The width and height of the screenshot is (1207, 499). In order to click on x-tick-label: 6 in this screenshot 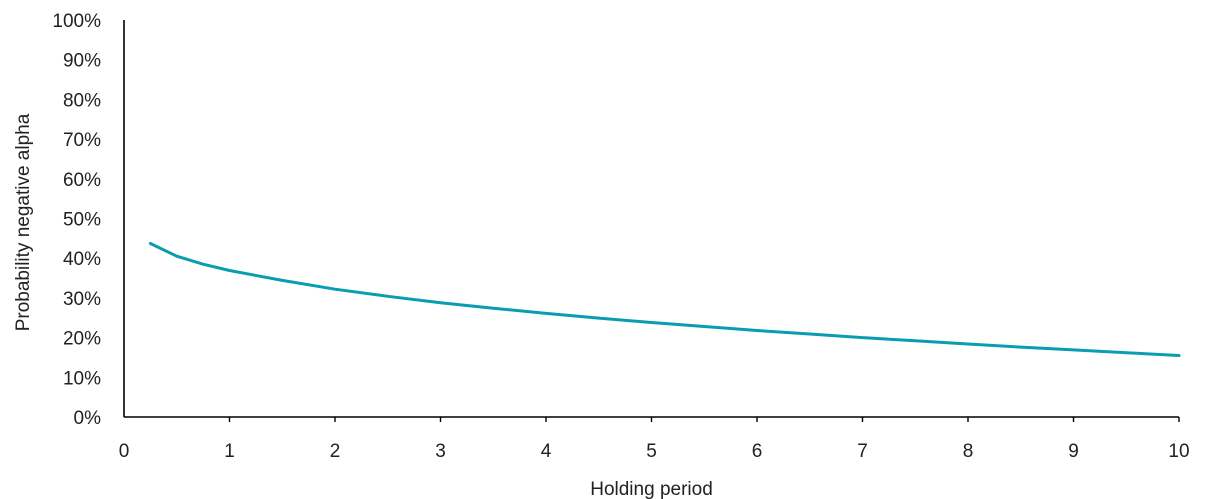, I will do `click(757, 451)`.